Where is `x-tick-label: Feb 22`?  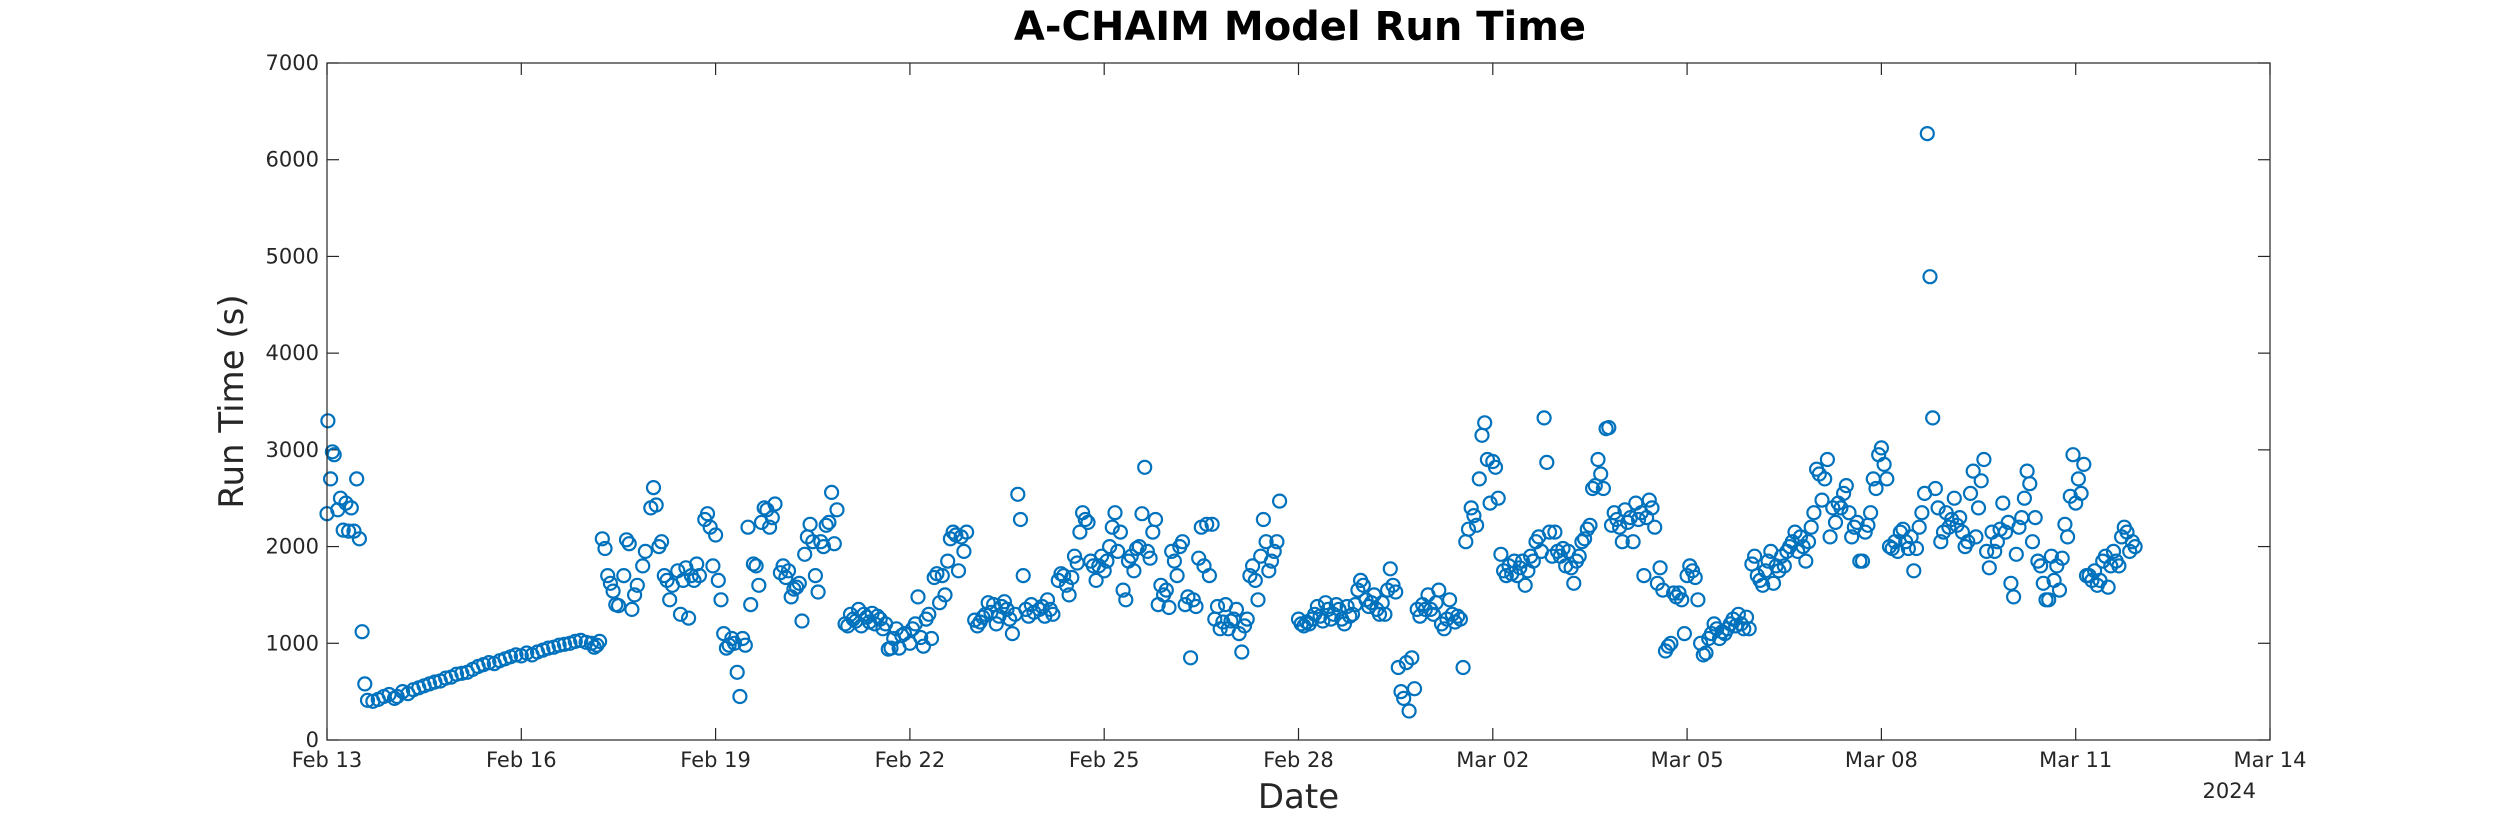
x-tick-label: Feb 22 is located at coordinates (910, 760).